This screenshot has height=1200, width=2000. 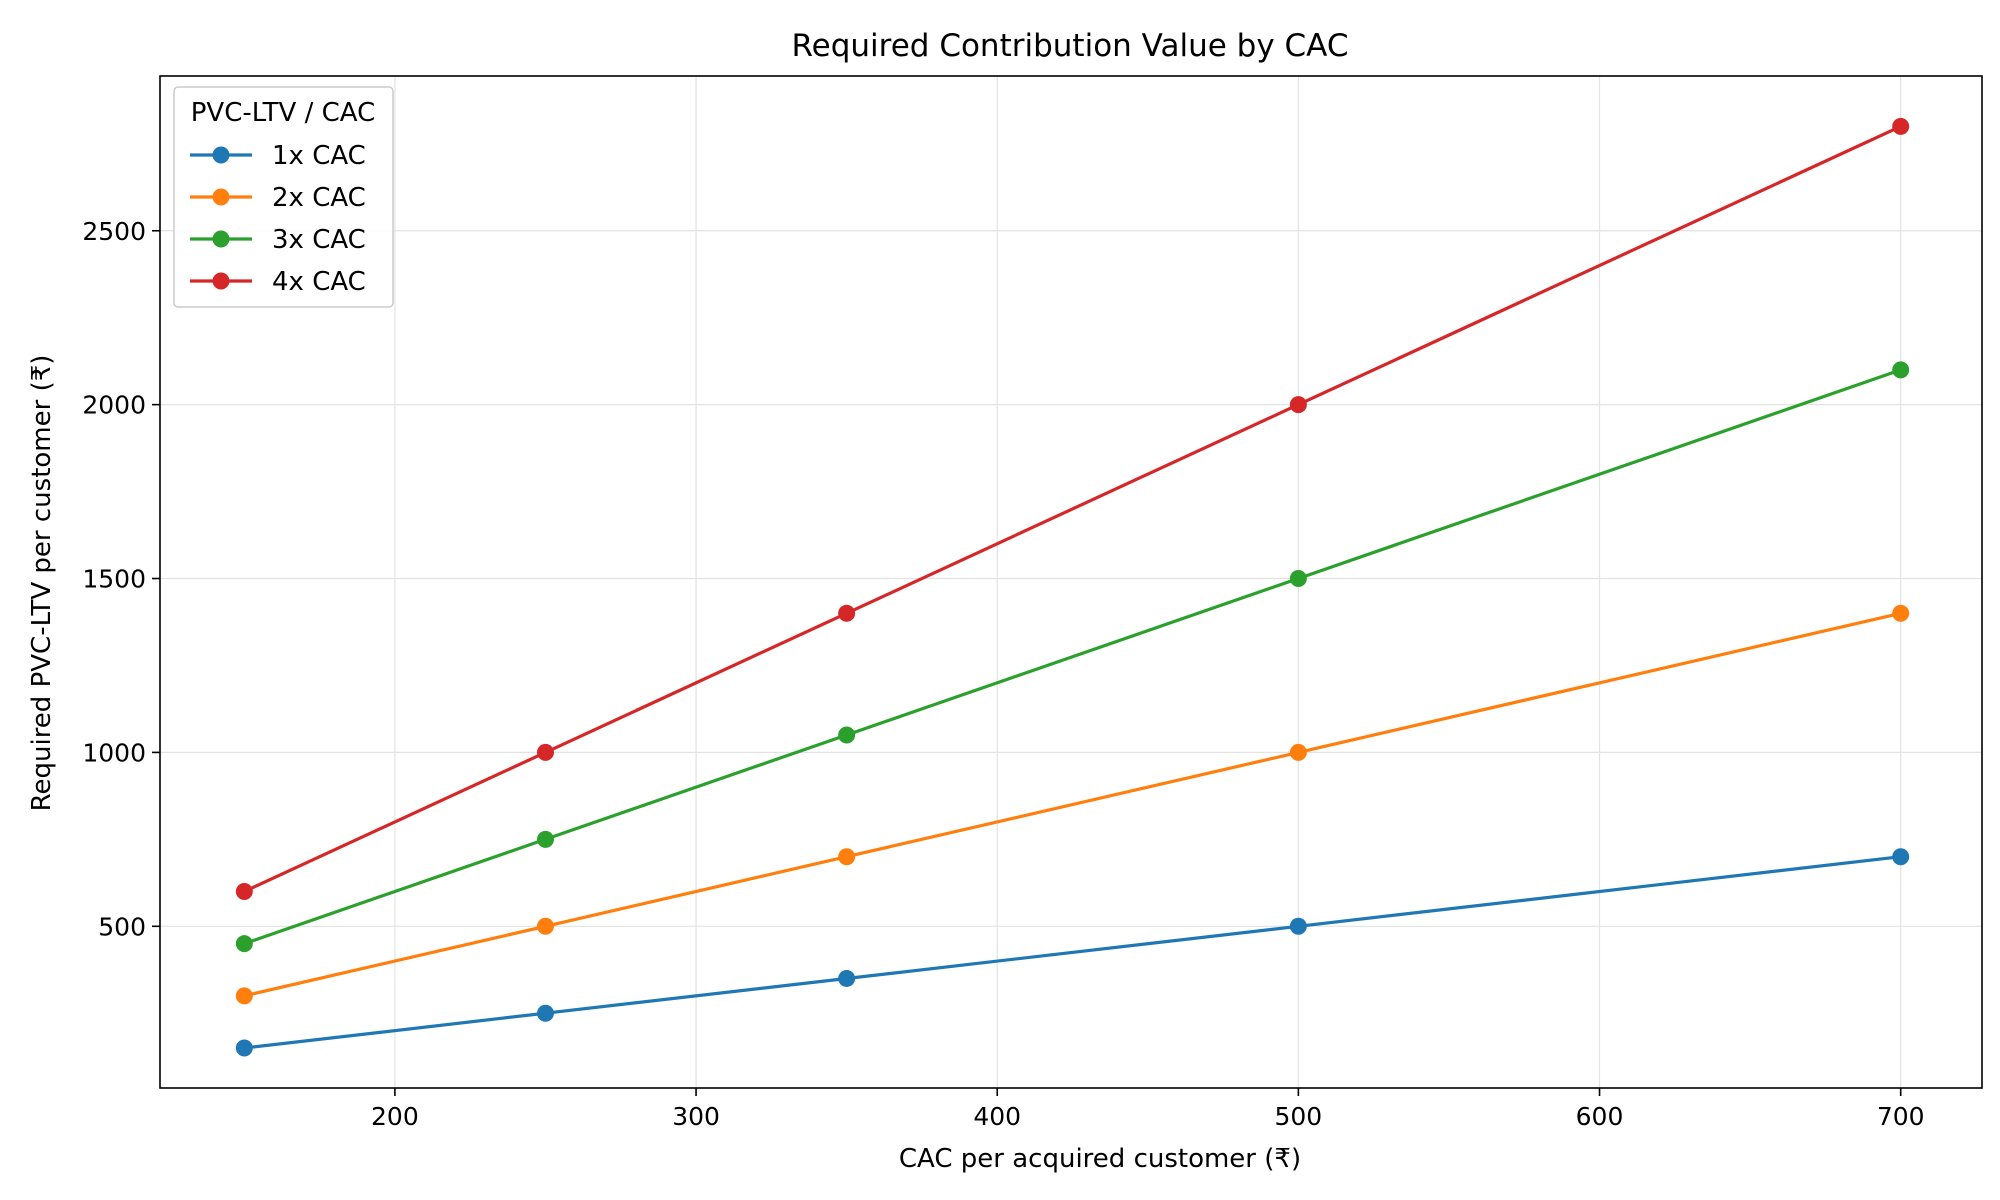 What do you see at coordinates (319, 156) in the screenshot?
I see `legend-label: 1x CAC` at bounding box center [319, 156].